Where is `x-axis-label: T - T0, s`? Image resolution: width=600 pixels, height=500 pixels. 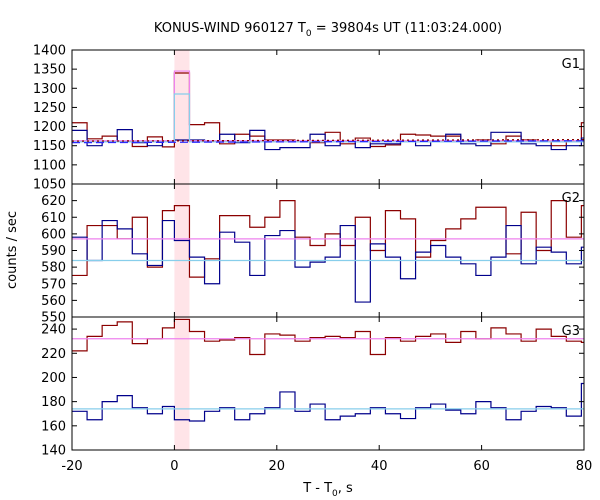
x-axis-label: T - T0, s is located at coordinates (327, 490).